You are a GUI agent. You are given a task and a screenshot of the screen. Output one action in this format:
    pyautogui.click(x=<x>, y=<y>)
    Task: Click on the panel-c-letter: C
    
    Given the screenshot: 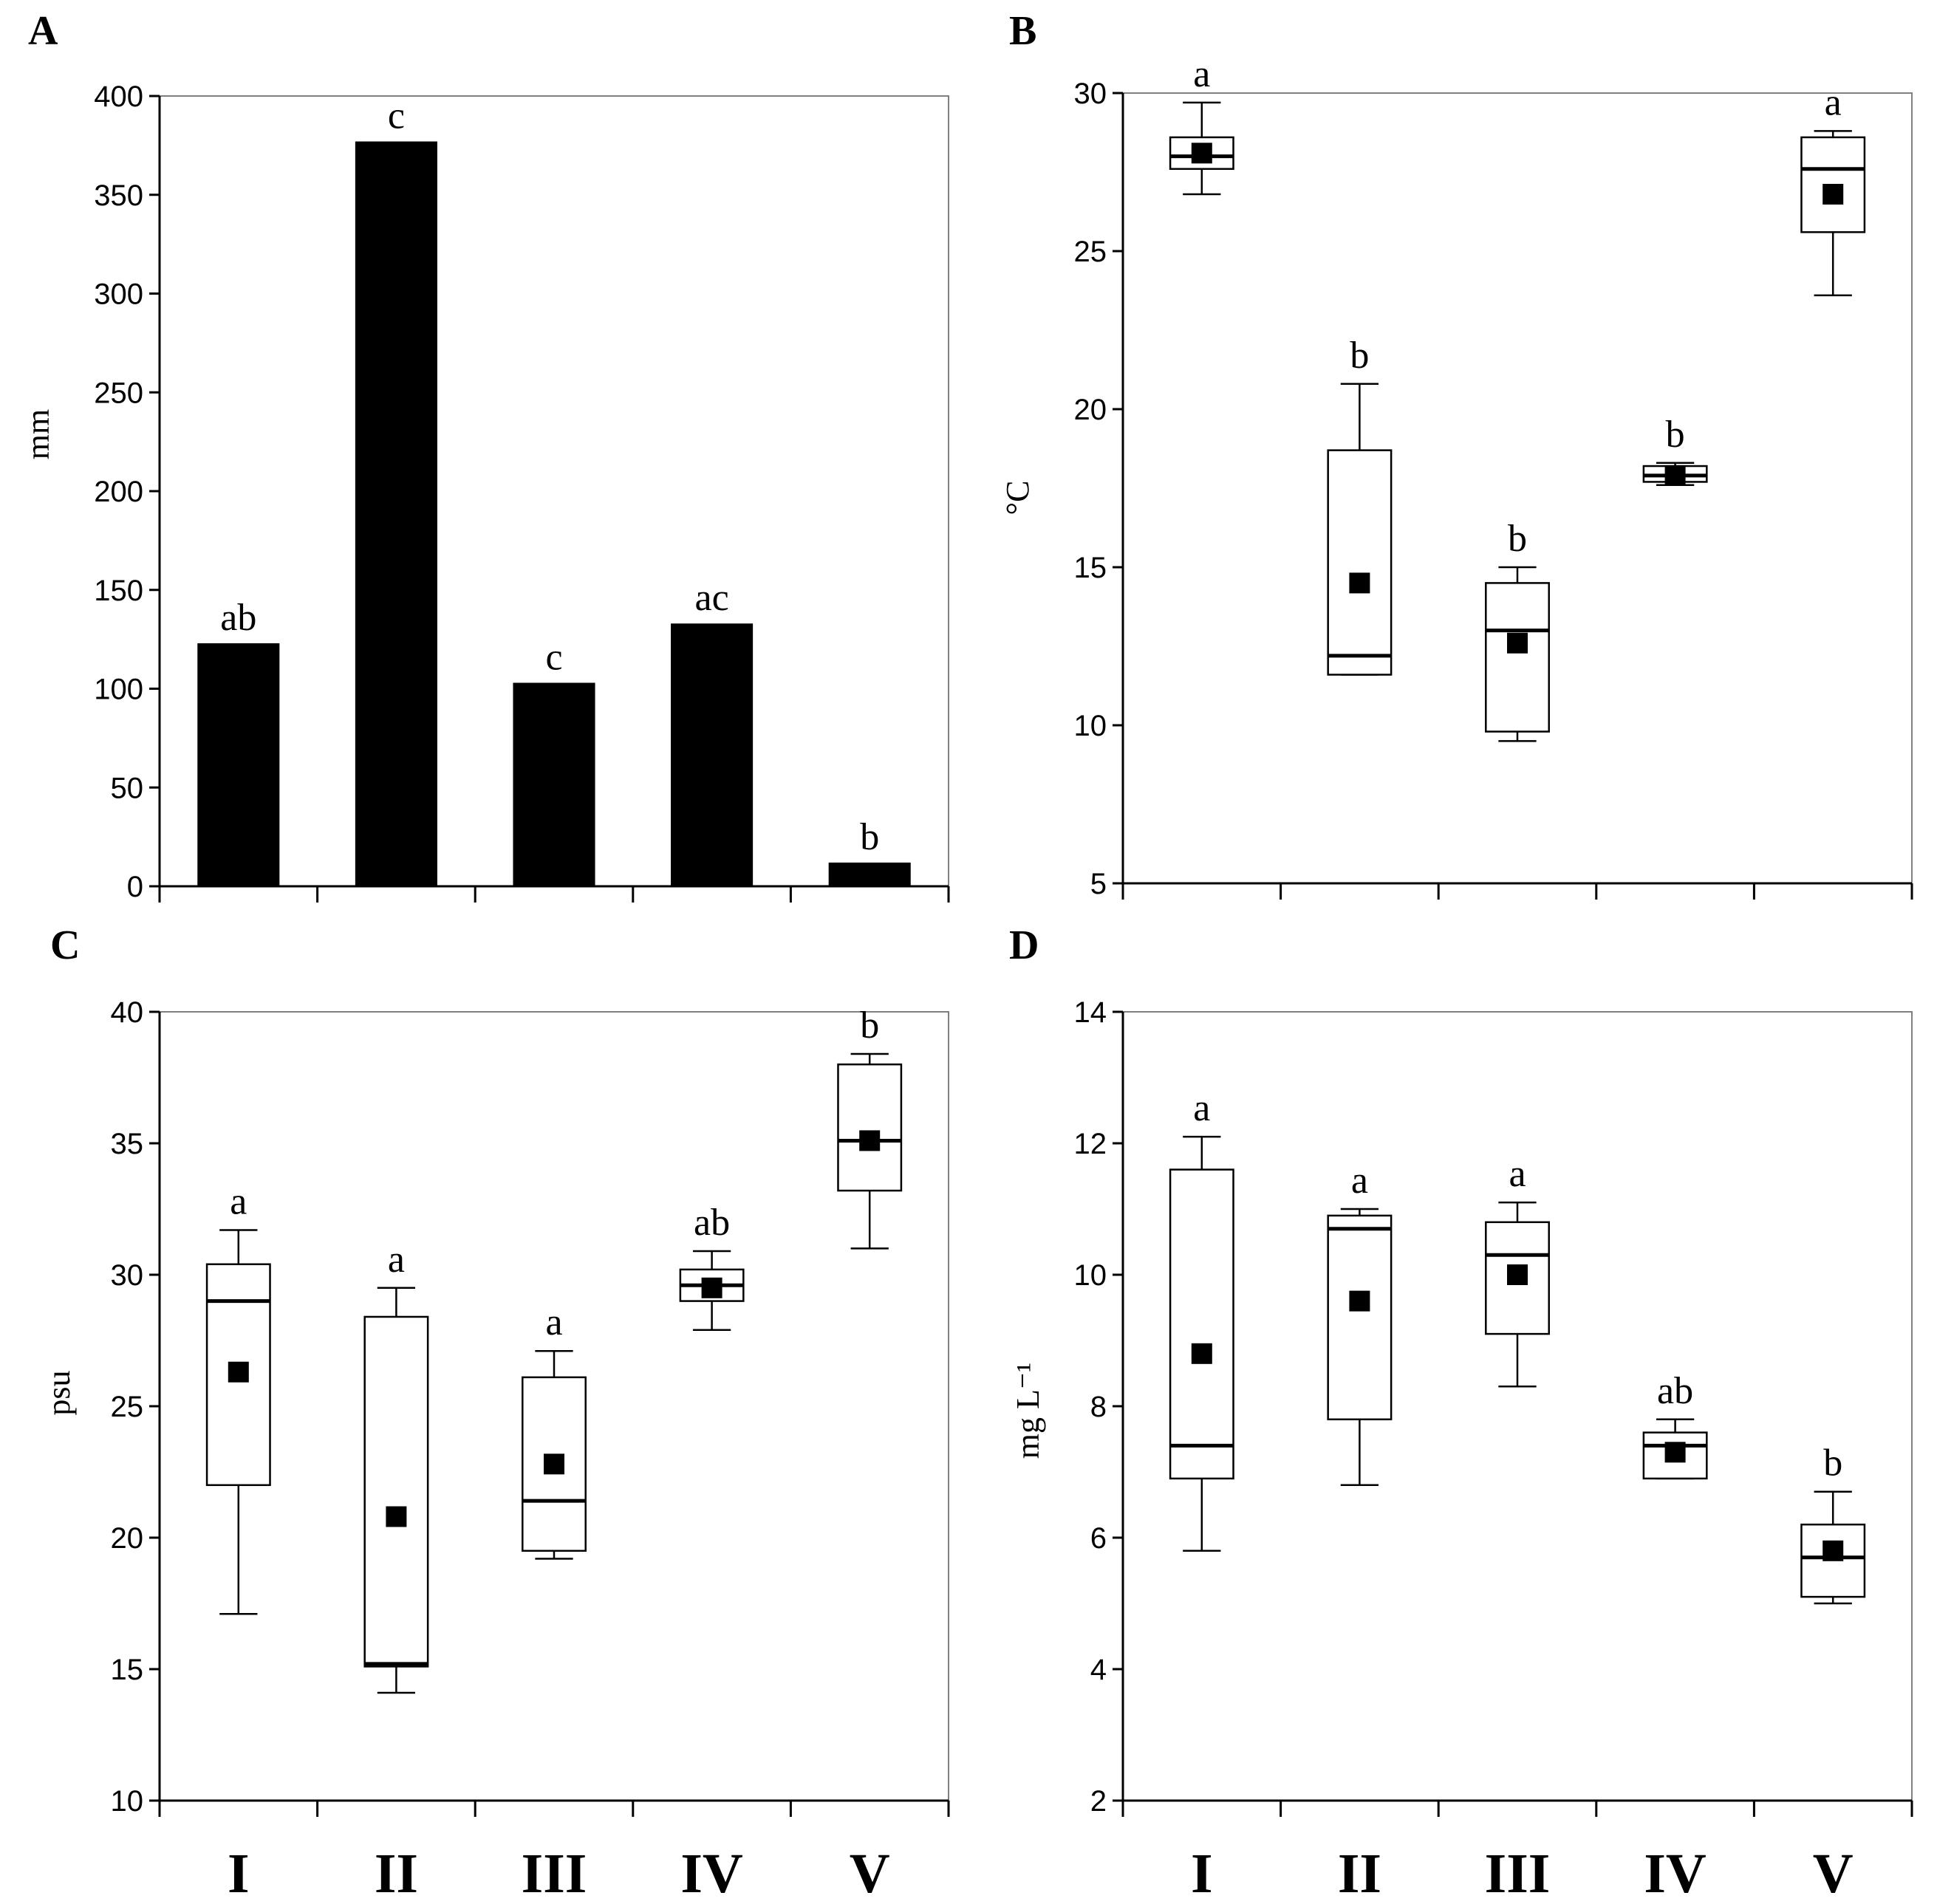 What is the action you would take?
    pyautogui.click(x=65, y=945)
    